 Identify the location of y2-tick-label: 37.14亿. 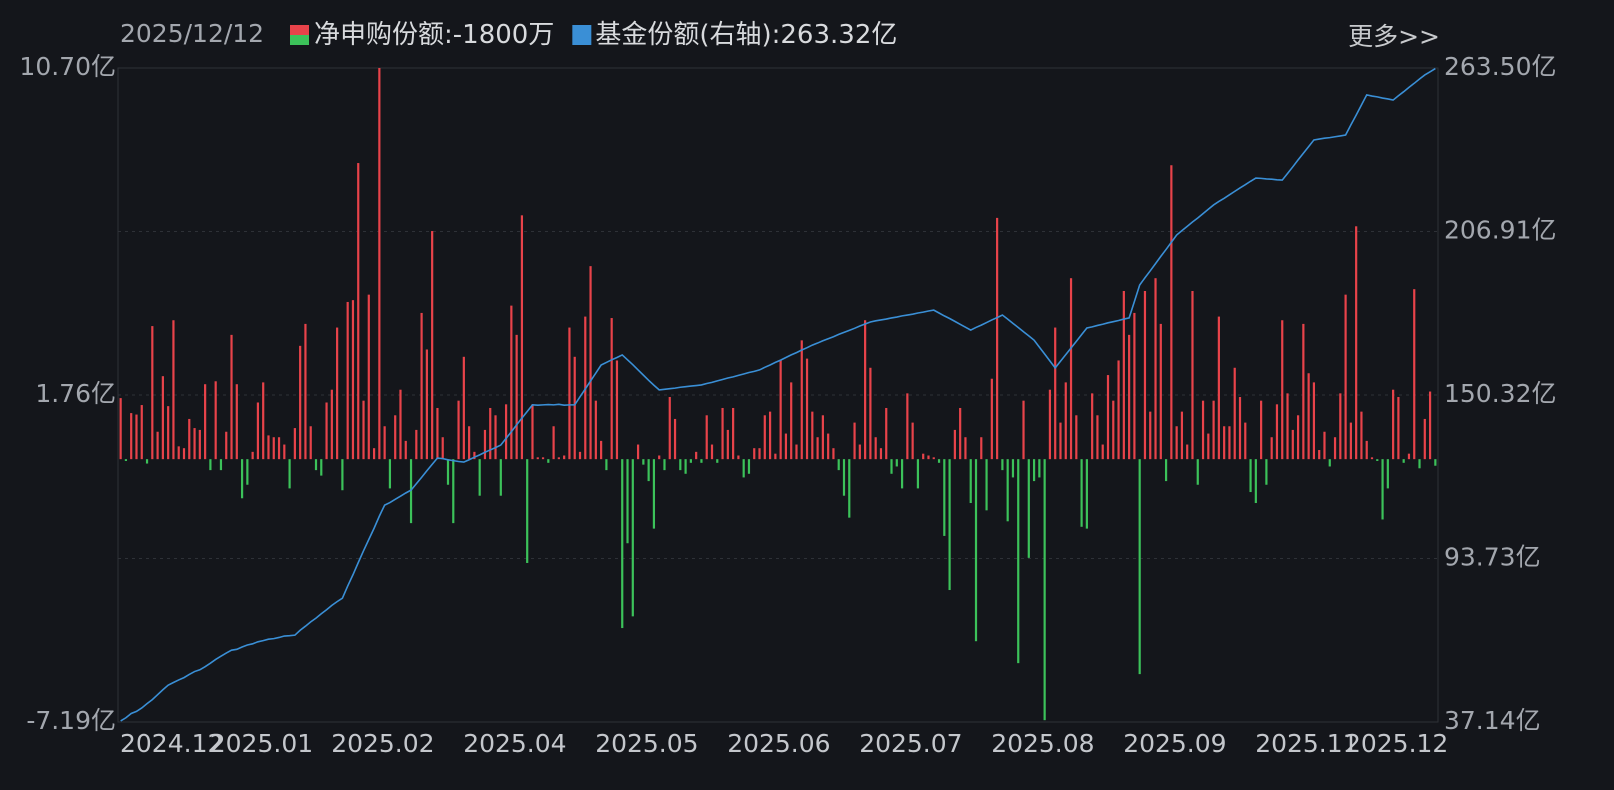
(1492, 720).